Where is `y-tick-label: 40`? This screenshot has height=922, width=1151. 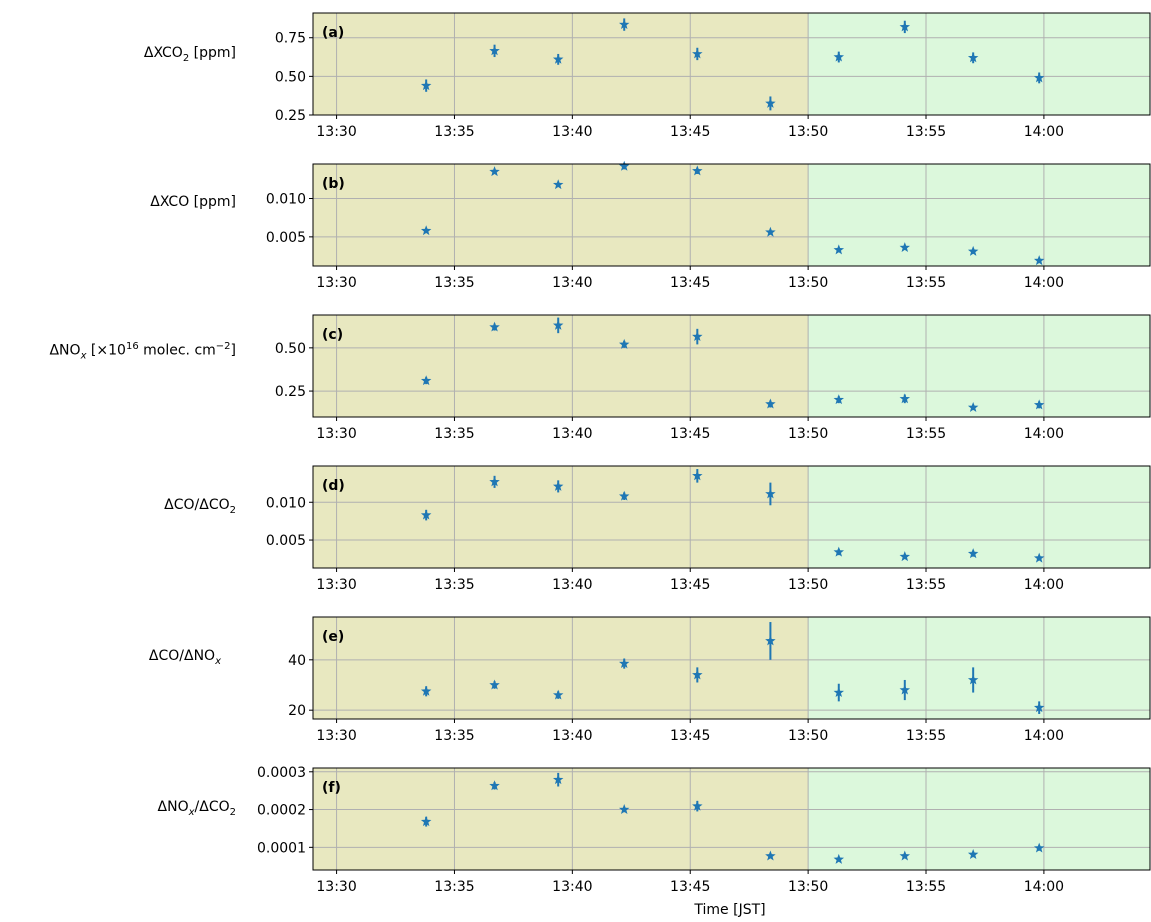 y-tick-label: 40 is located at coordinates (297, 661).